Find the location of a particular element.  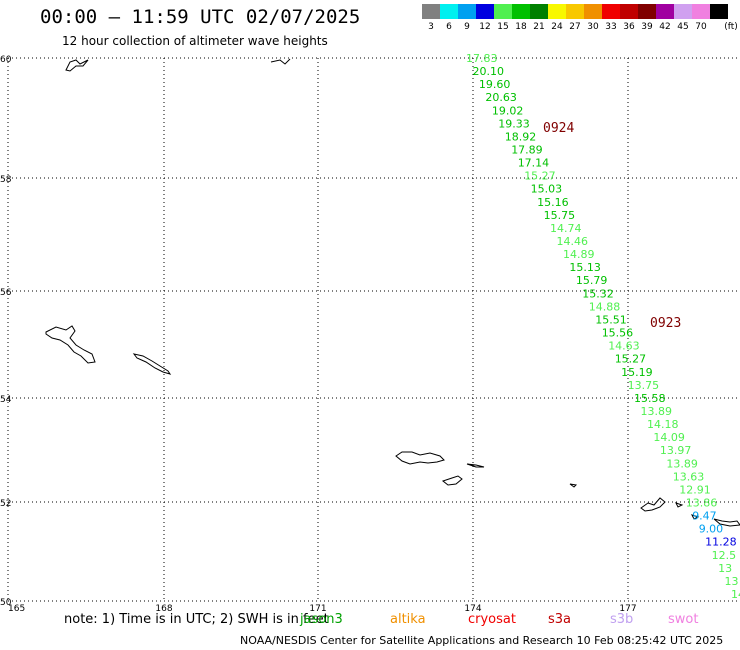

satellite-jason3: jason3 is located at coordinates (321, 619).